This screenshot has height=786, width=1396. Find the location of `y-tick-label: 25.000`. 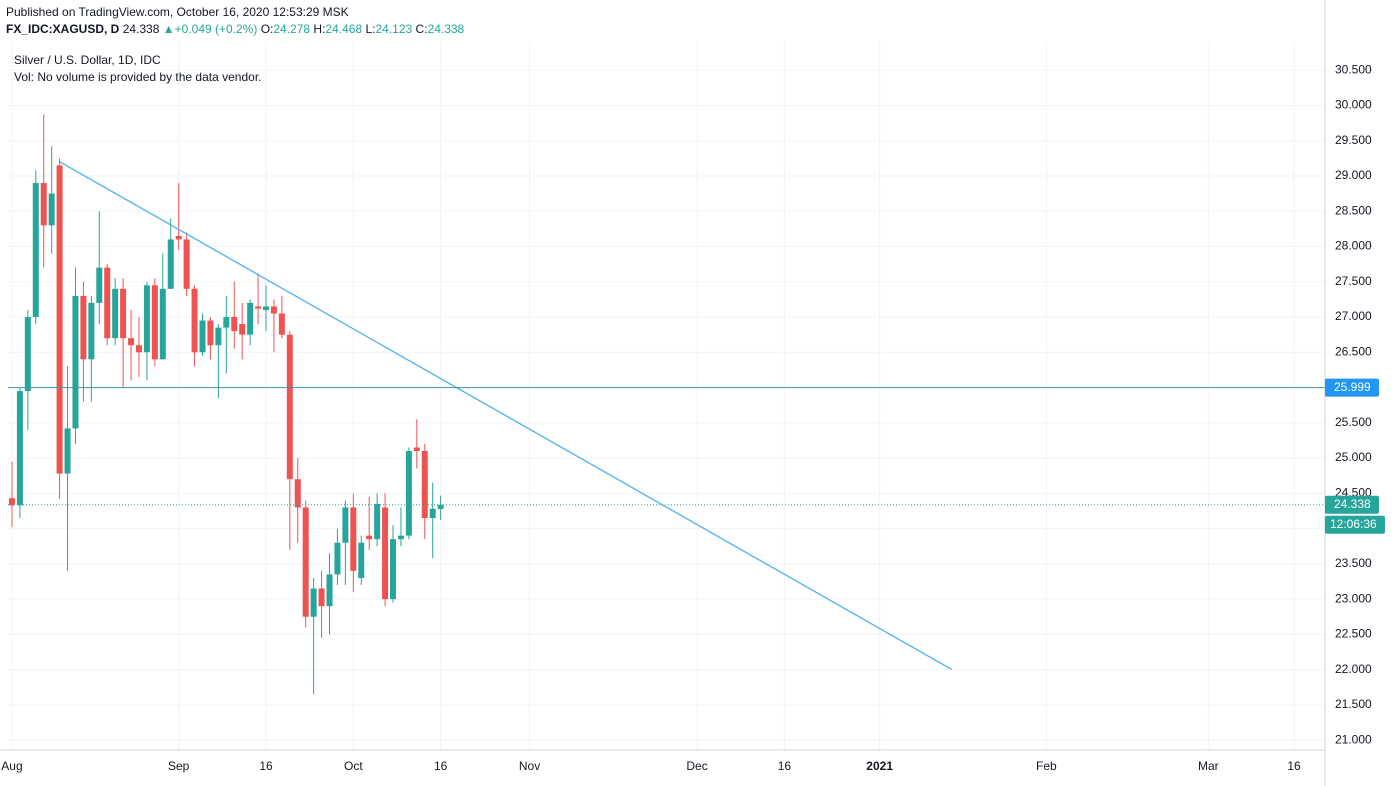

y-tick-label: 25.000 is located at coordinates (1353, 457).